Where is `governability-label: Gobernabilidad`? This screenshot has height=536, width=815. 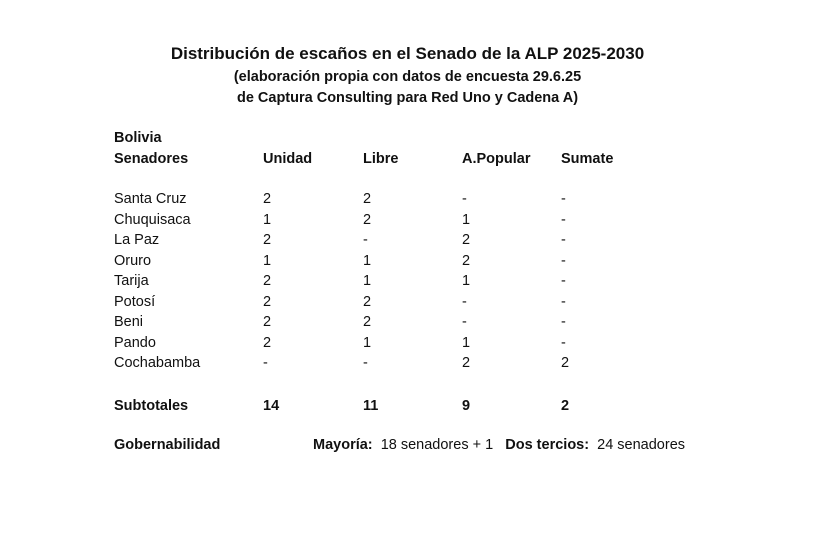
governability-label: Gobernabilidad is located at coordinates (167, 445).